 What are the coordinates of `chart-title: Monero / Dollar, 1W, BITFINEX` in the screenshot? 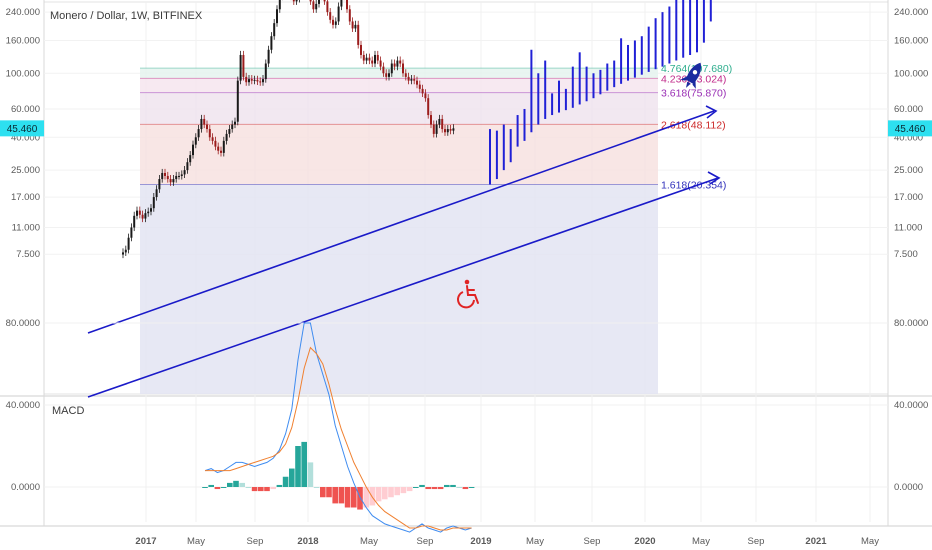 It's located at (126, 16).